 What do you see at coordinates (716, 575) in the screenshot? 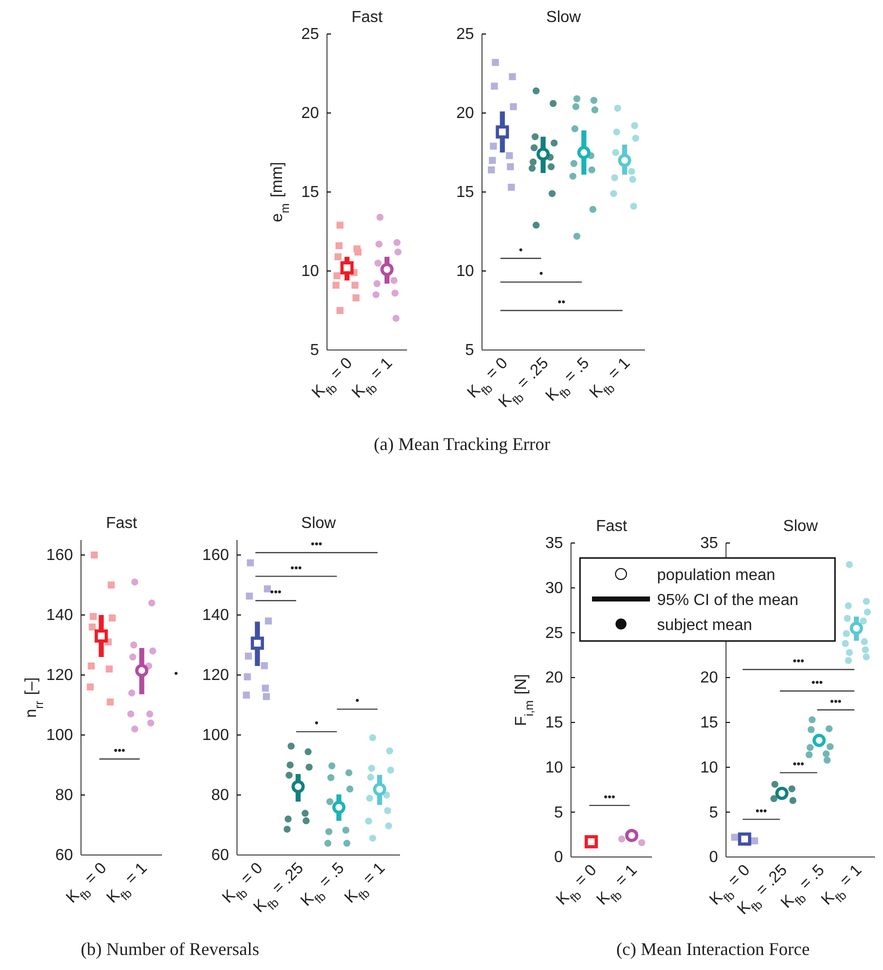
I see `annotation: population mean` at bounding box center [716, 575].